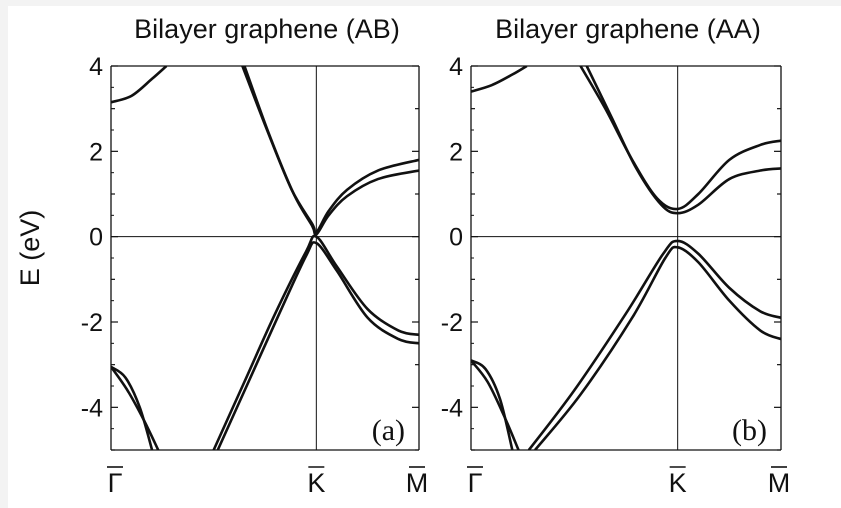 Image resolution: width=841 pixels, height=508 pixels. I want to click on y-axis-label: E (eV), so click(30, 248).